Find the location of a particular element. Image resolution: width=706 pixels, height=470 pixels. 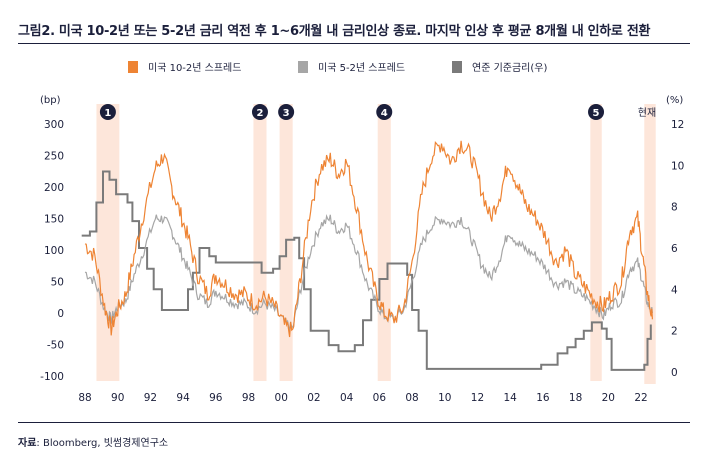

right-axis-unit: (%) is located at coordinates (674, 100).